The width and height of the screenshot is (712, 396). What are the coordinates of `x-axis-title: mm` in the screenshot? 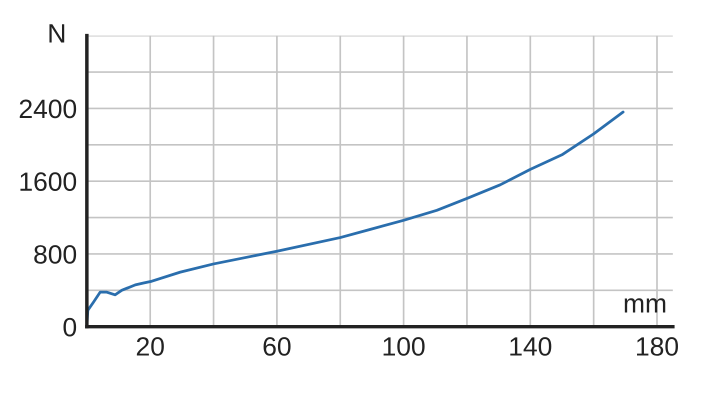 It's located at (645, 305).